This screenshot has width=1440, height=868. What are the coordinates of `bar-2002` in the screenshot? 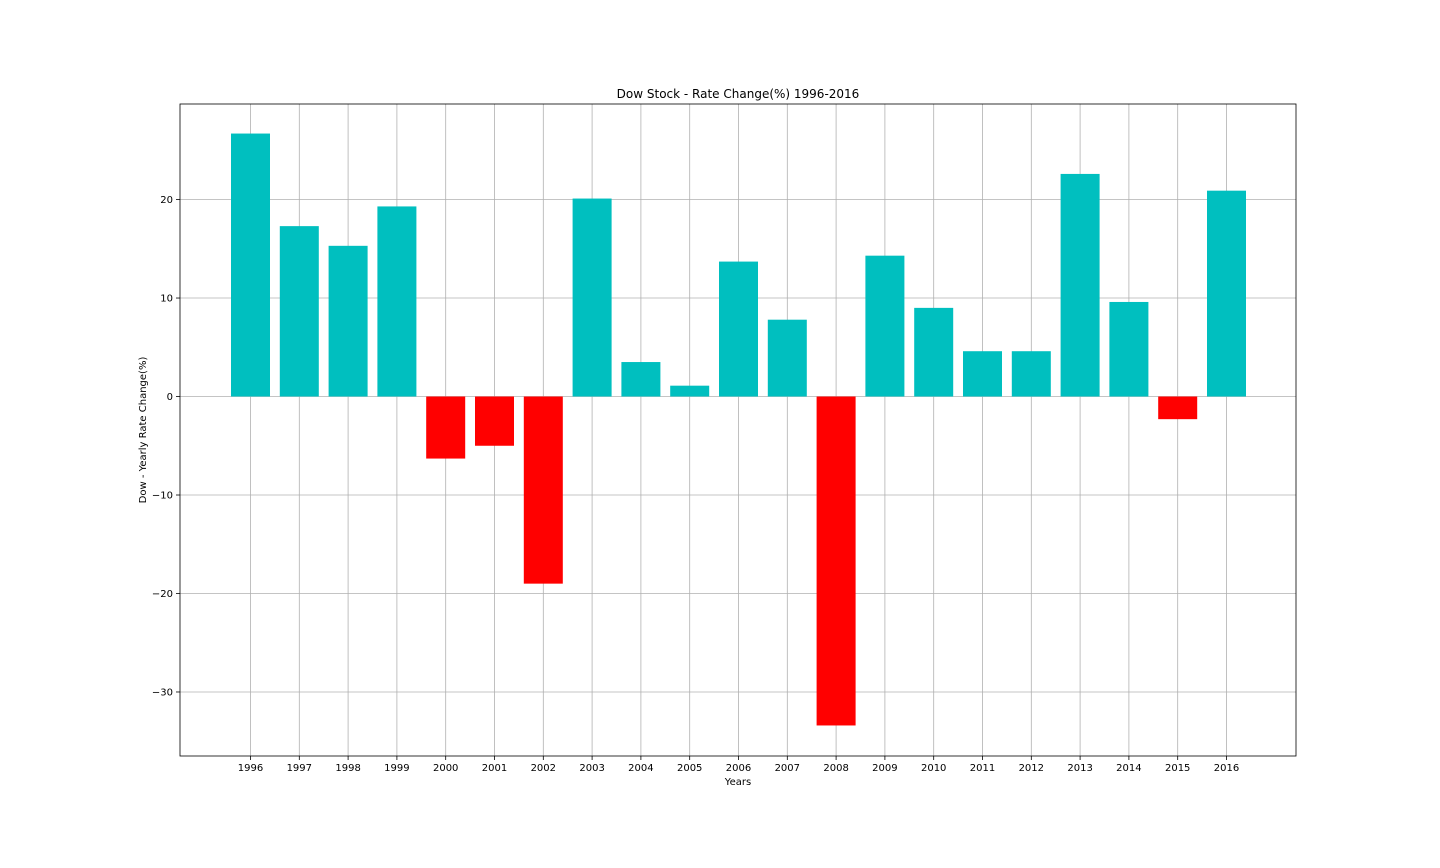 It's located at (543, 490).